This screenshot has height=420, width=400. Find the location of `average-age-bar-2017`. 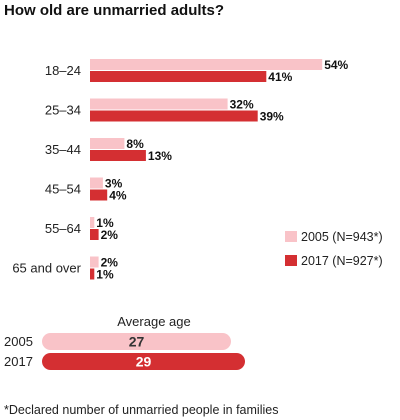

average-age-bar-2017 is located at coordinates (143, 361).